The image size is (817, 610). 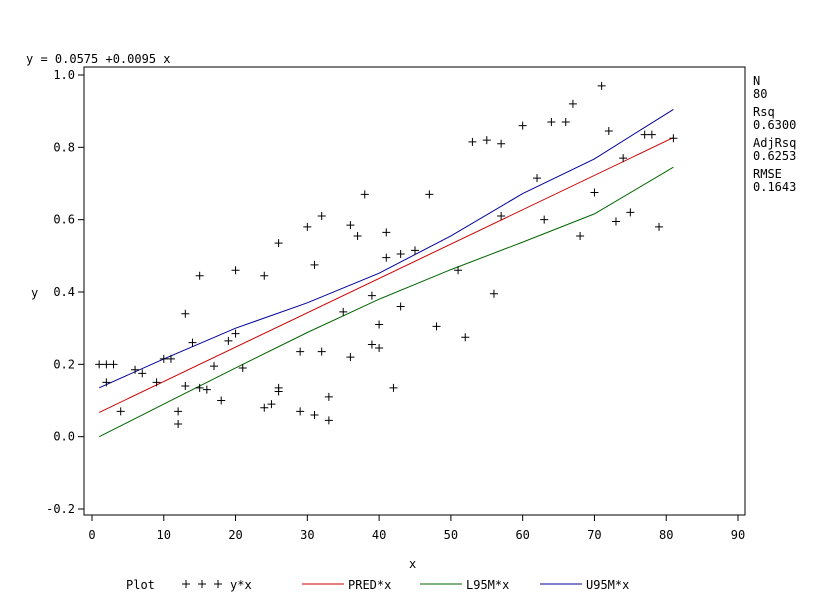 I want to click on x-tick-label: 10, so click(x=164, y=535).